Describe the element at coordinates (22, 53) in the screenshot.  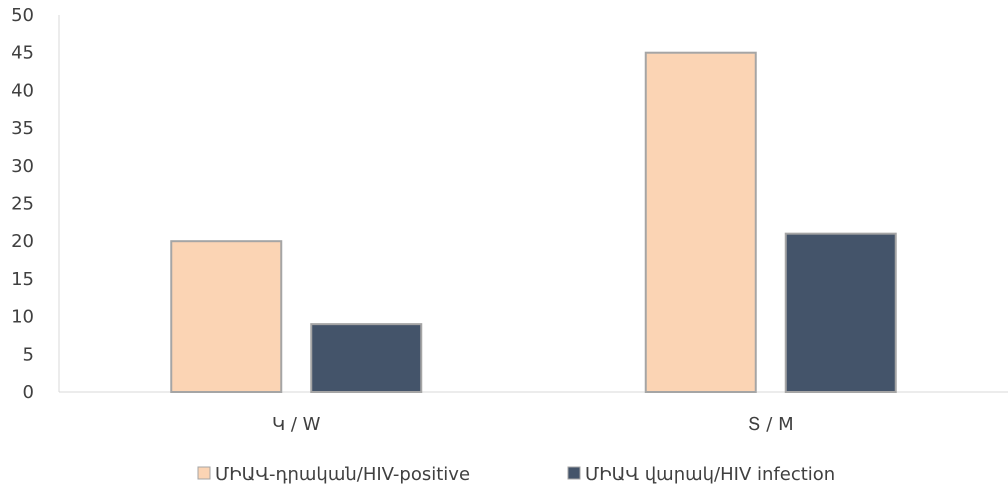
I see `y-tick-label: 45` at that location.